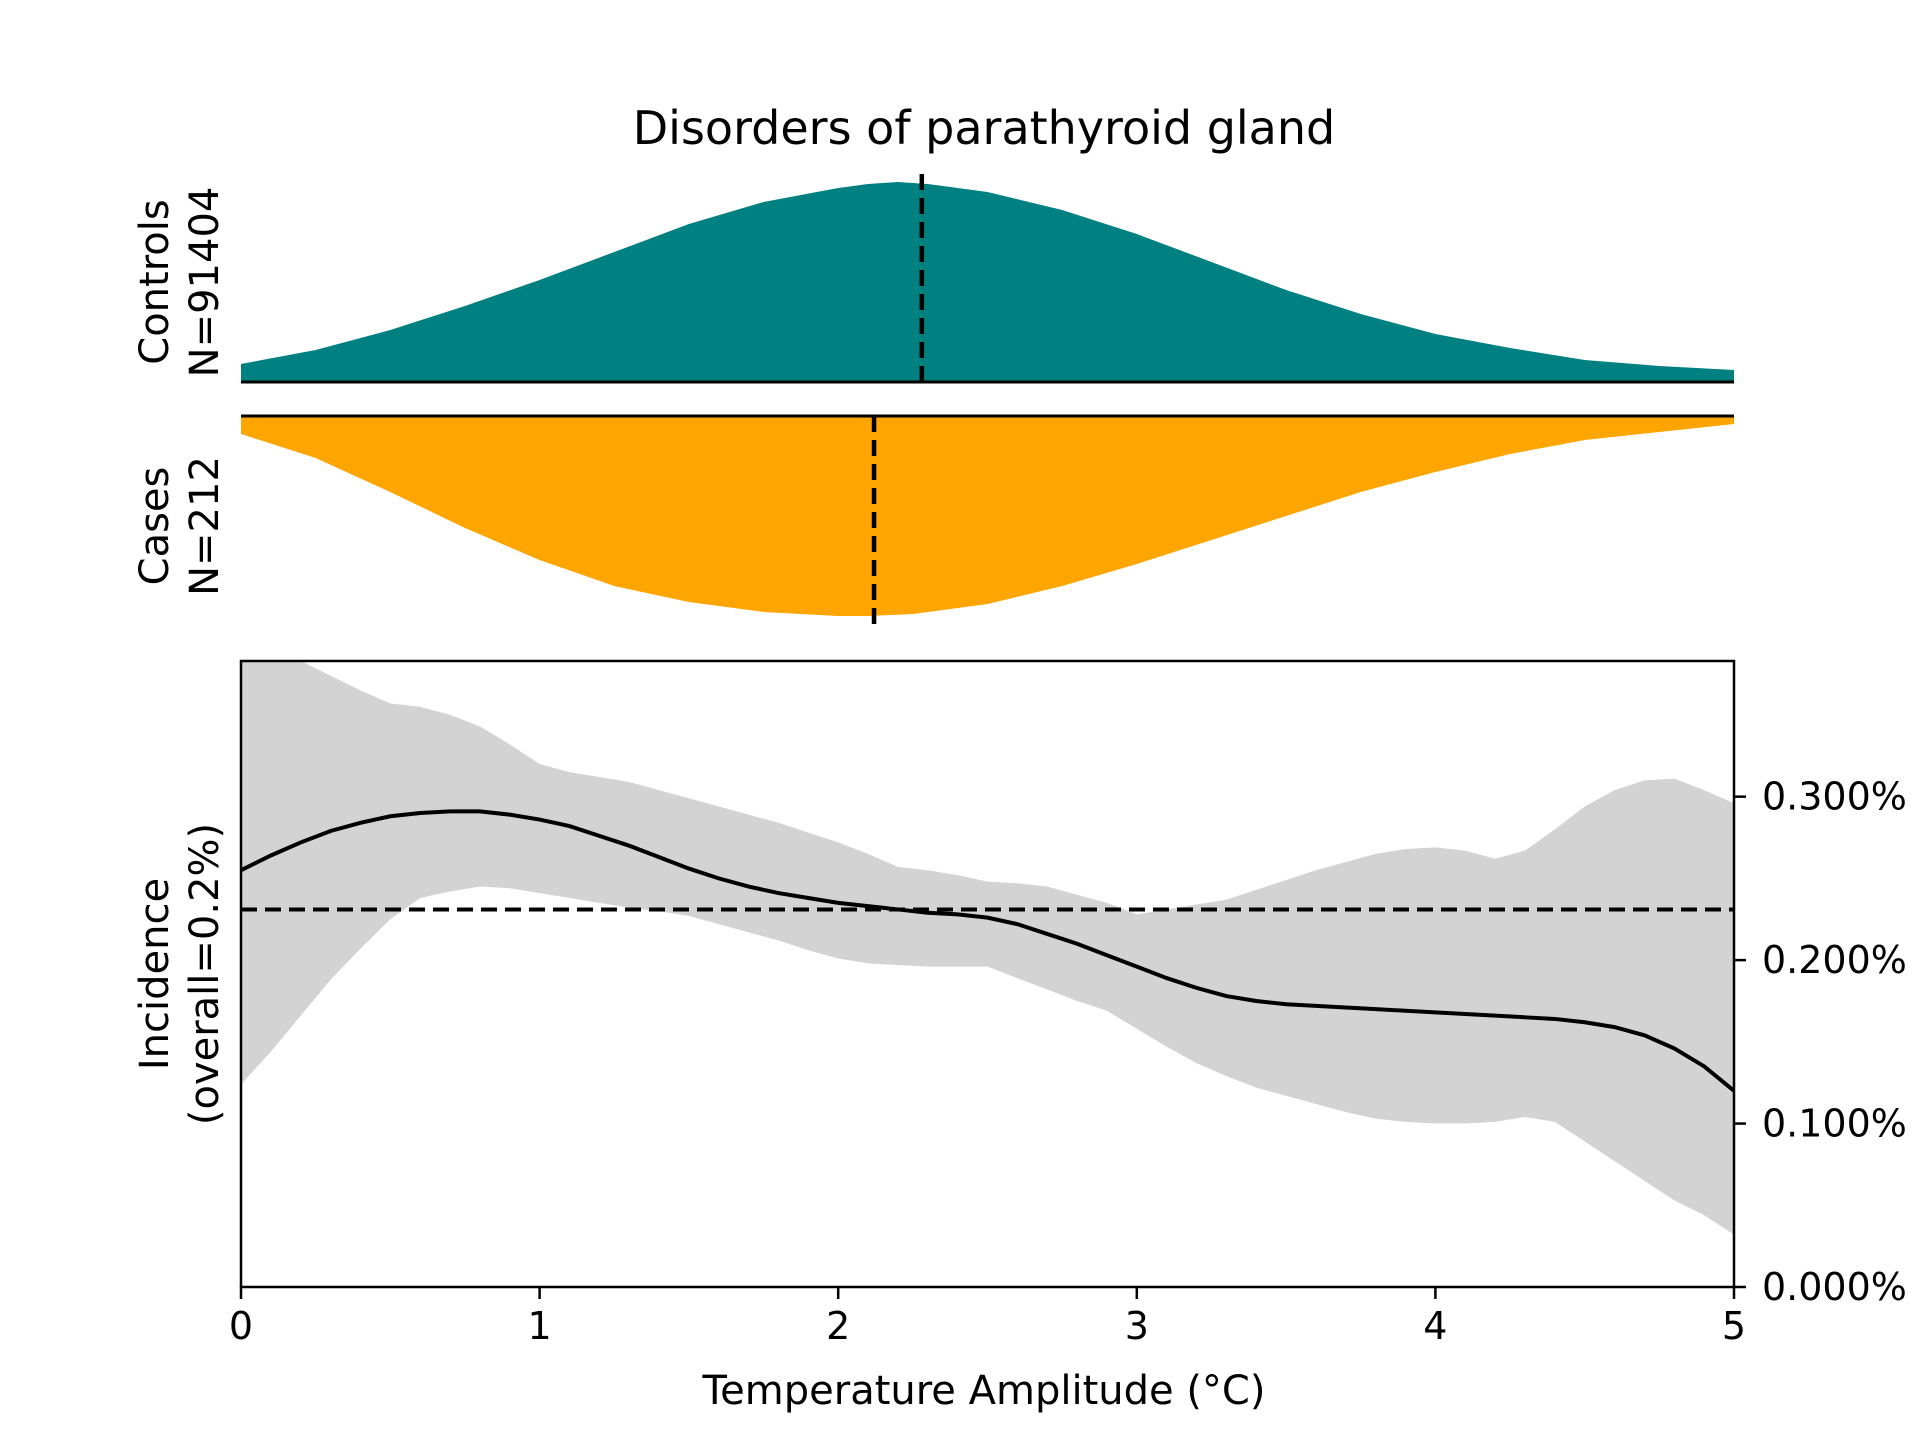  Describe the element at coordinates (984, 1391) in the screenshot. I see `x-axis-label: Temperature Amplitude (°C)` at that location.